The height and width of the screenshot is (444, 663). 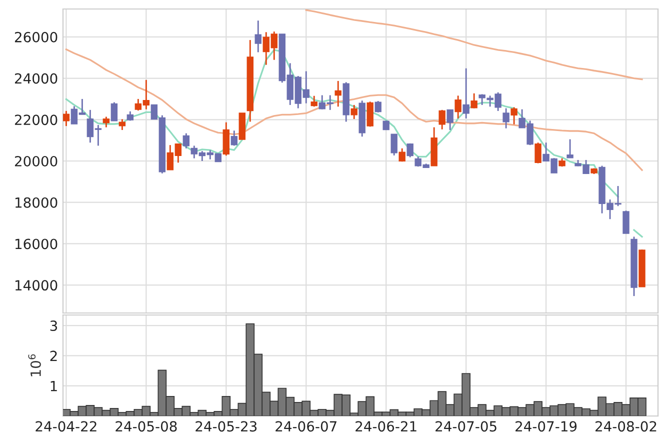 I want to click on y-tick-label: 2, so click(x=53, y=355).